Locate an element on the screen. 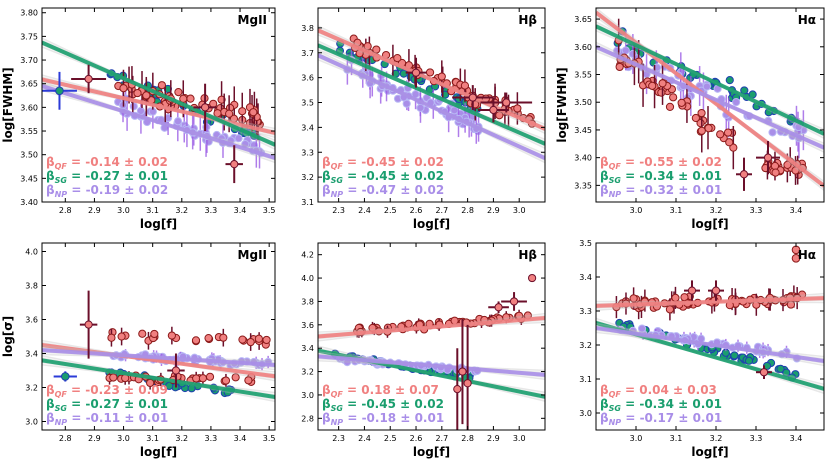 This screenshot has height=470, width=831. beta-error: 0.03 is located at coordinates (702, 390).